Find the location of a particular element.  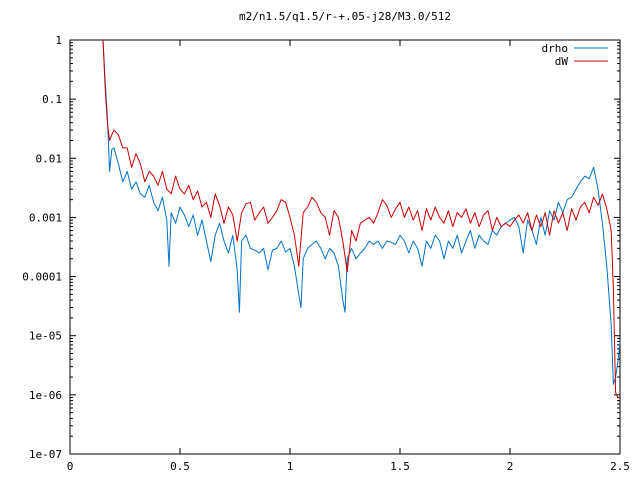

y-tick-label: 0.01 is located at coordinates (49, 158).